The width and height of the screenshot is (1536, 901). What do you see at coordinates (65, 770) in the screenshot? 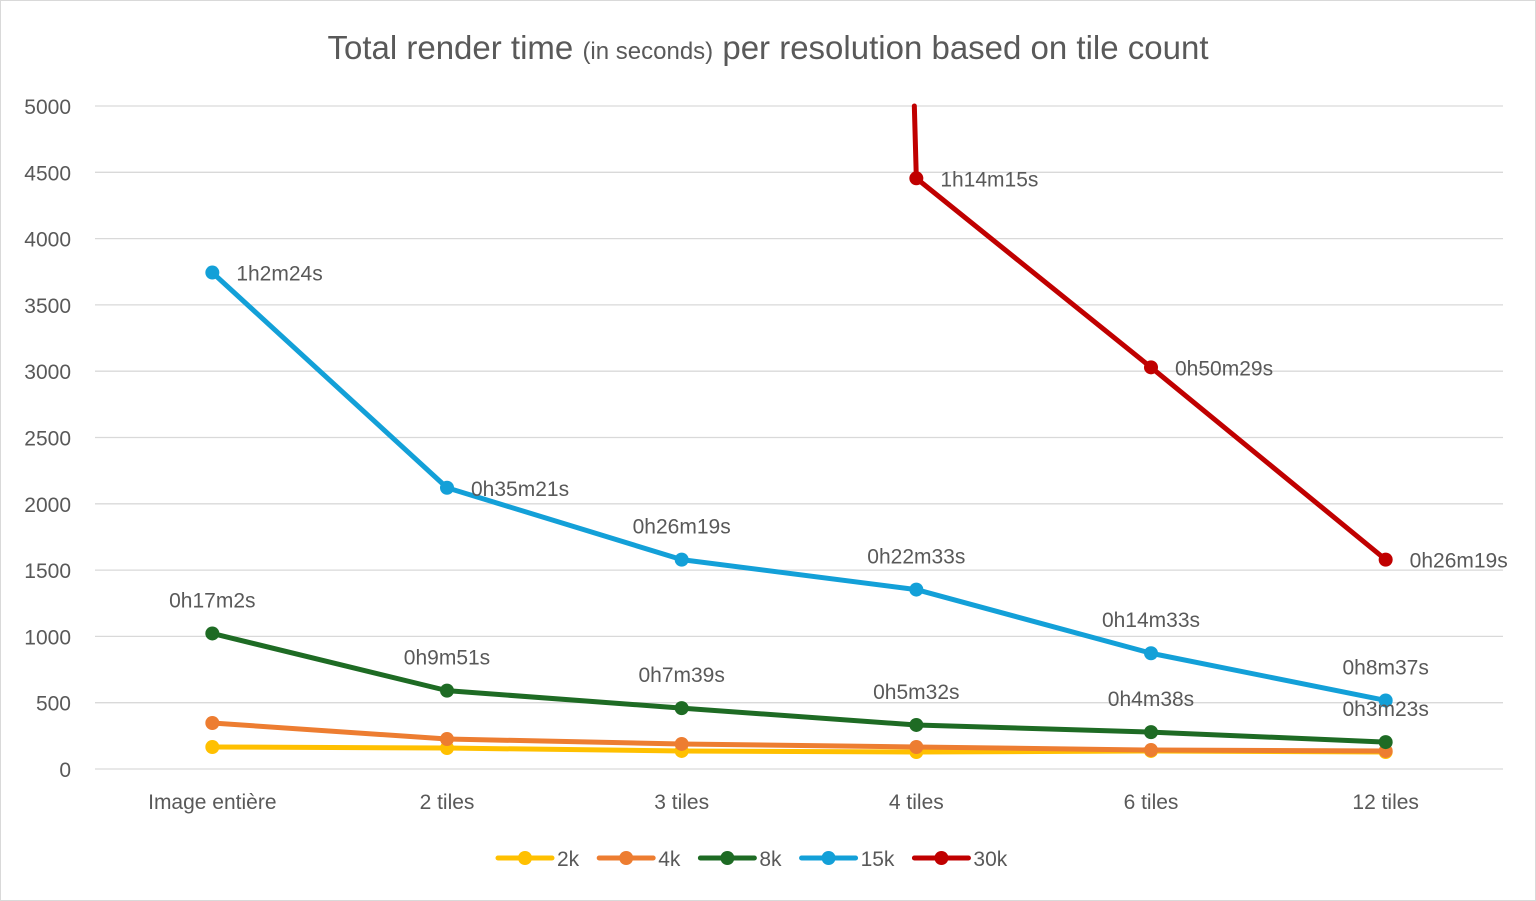
I see `y-tick-label: 0` at bounding box center [65, 770].